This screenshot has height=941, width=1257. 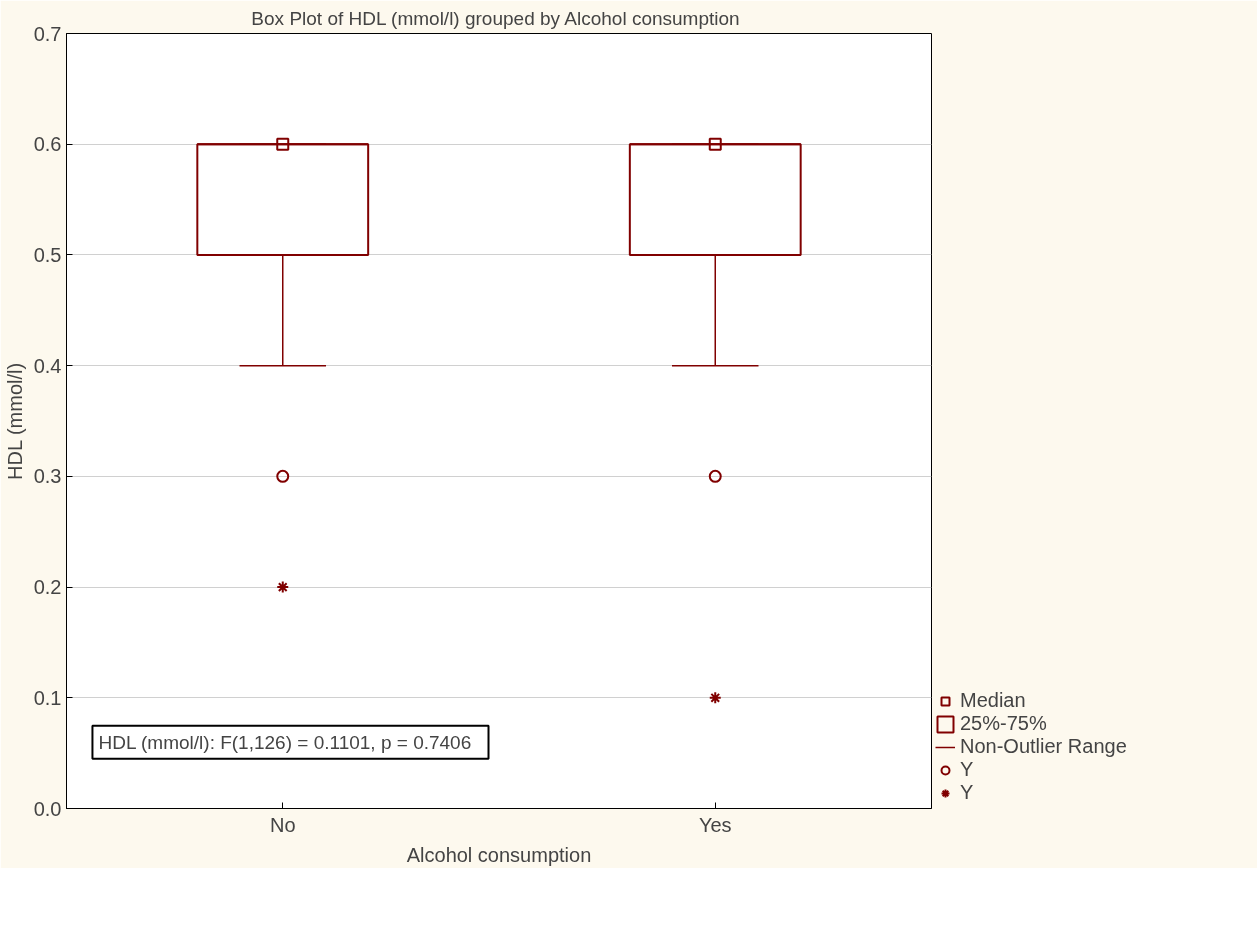 I want to click on y-tick-label: 0.3, so click(x=47, y=476).